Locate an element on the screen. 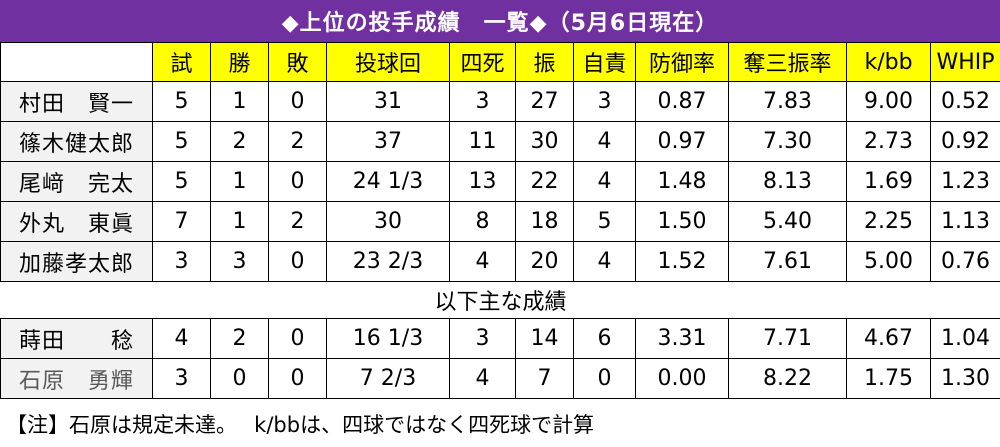 The image size is (1000, 447). cell-era: 1.50 is located at coordinates (682, 221).